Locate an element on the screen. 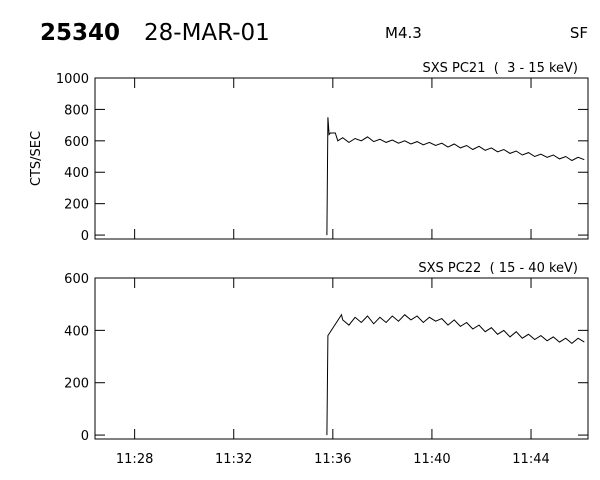 The width and height of the screenshot is (600, 480). x-tick-label: 11:32 is located at coordinates (233, 459).